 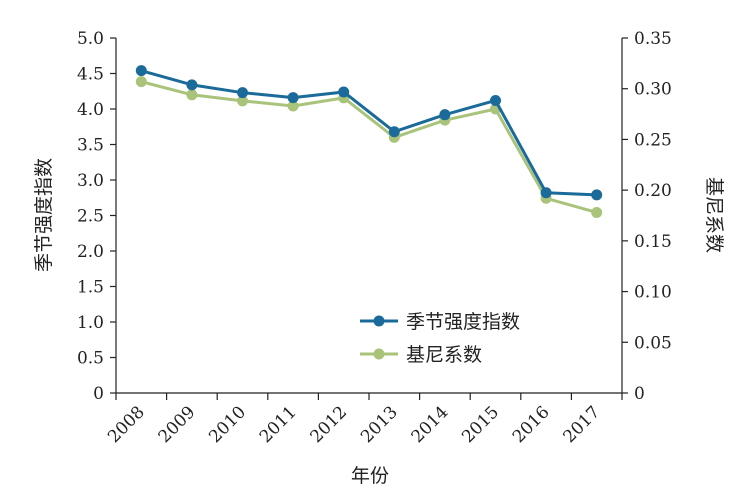 I want to click on legend-label-seasonality: 季节强度指数, so click(x=463, y=322).